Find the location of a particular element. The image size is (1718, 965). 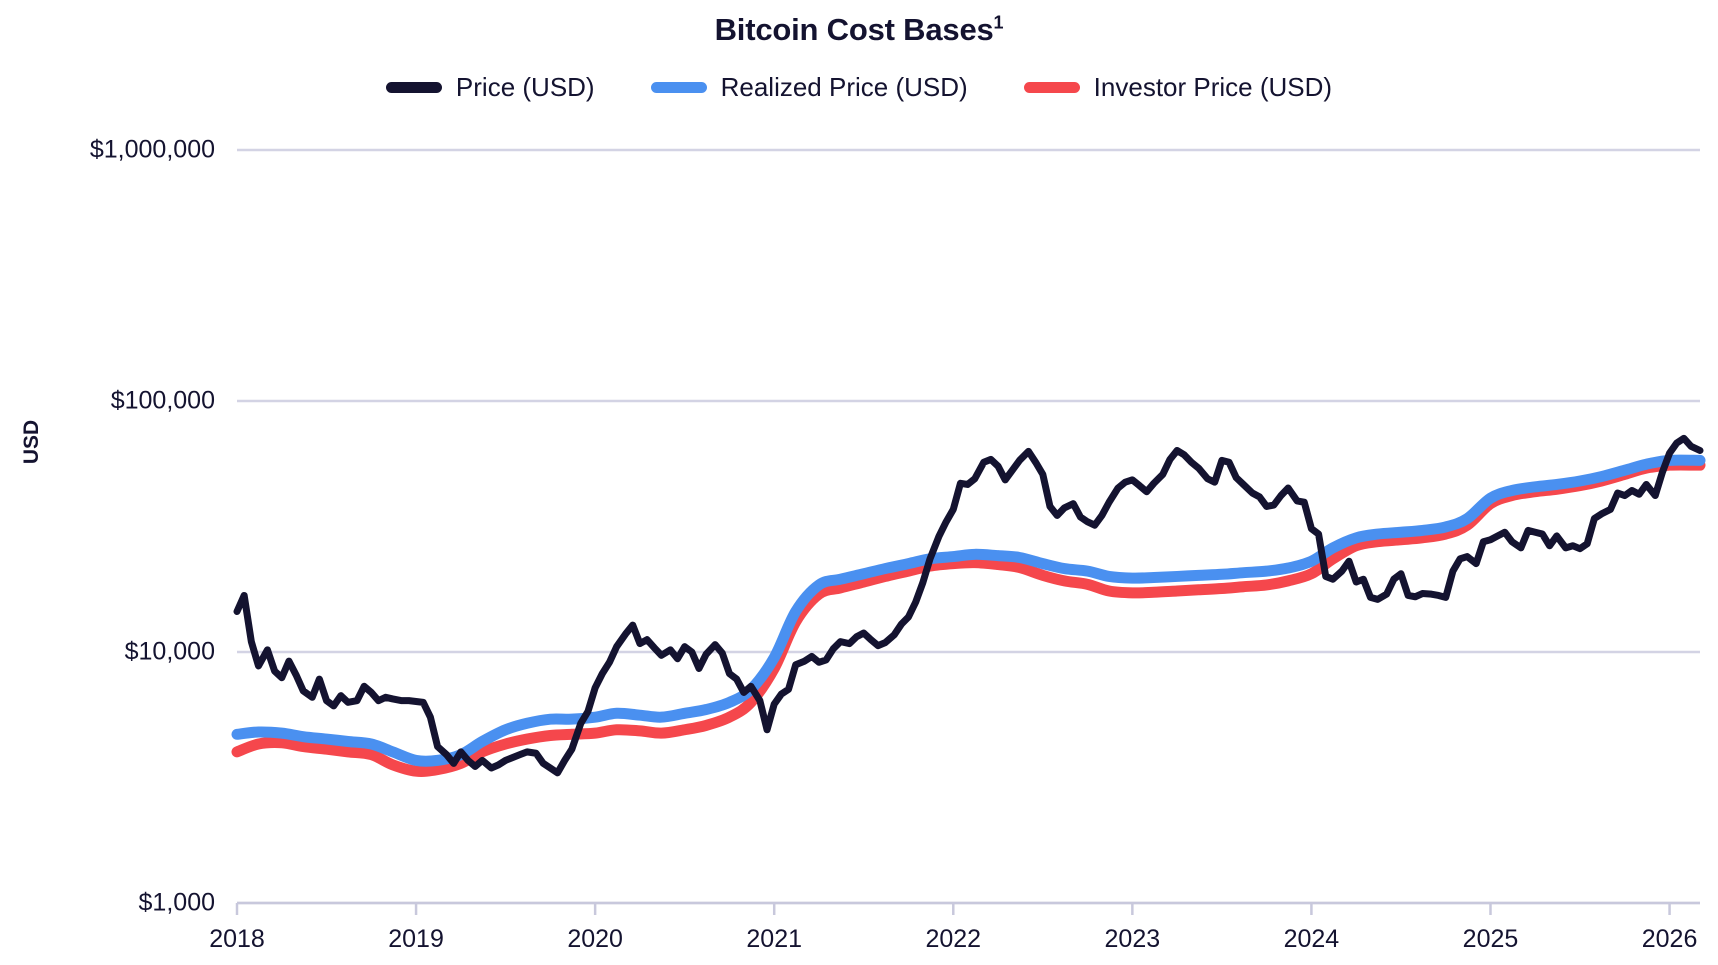

x-tick-label: 2020 is located at coordinates (595, 939).